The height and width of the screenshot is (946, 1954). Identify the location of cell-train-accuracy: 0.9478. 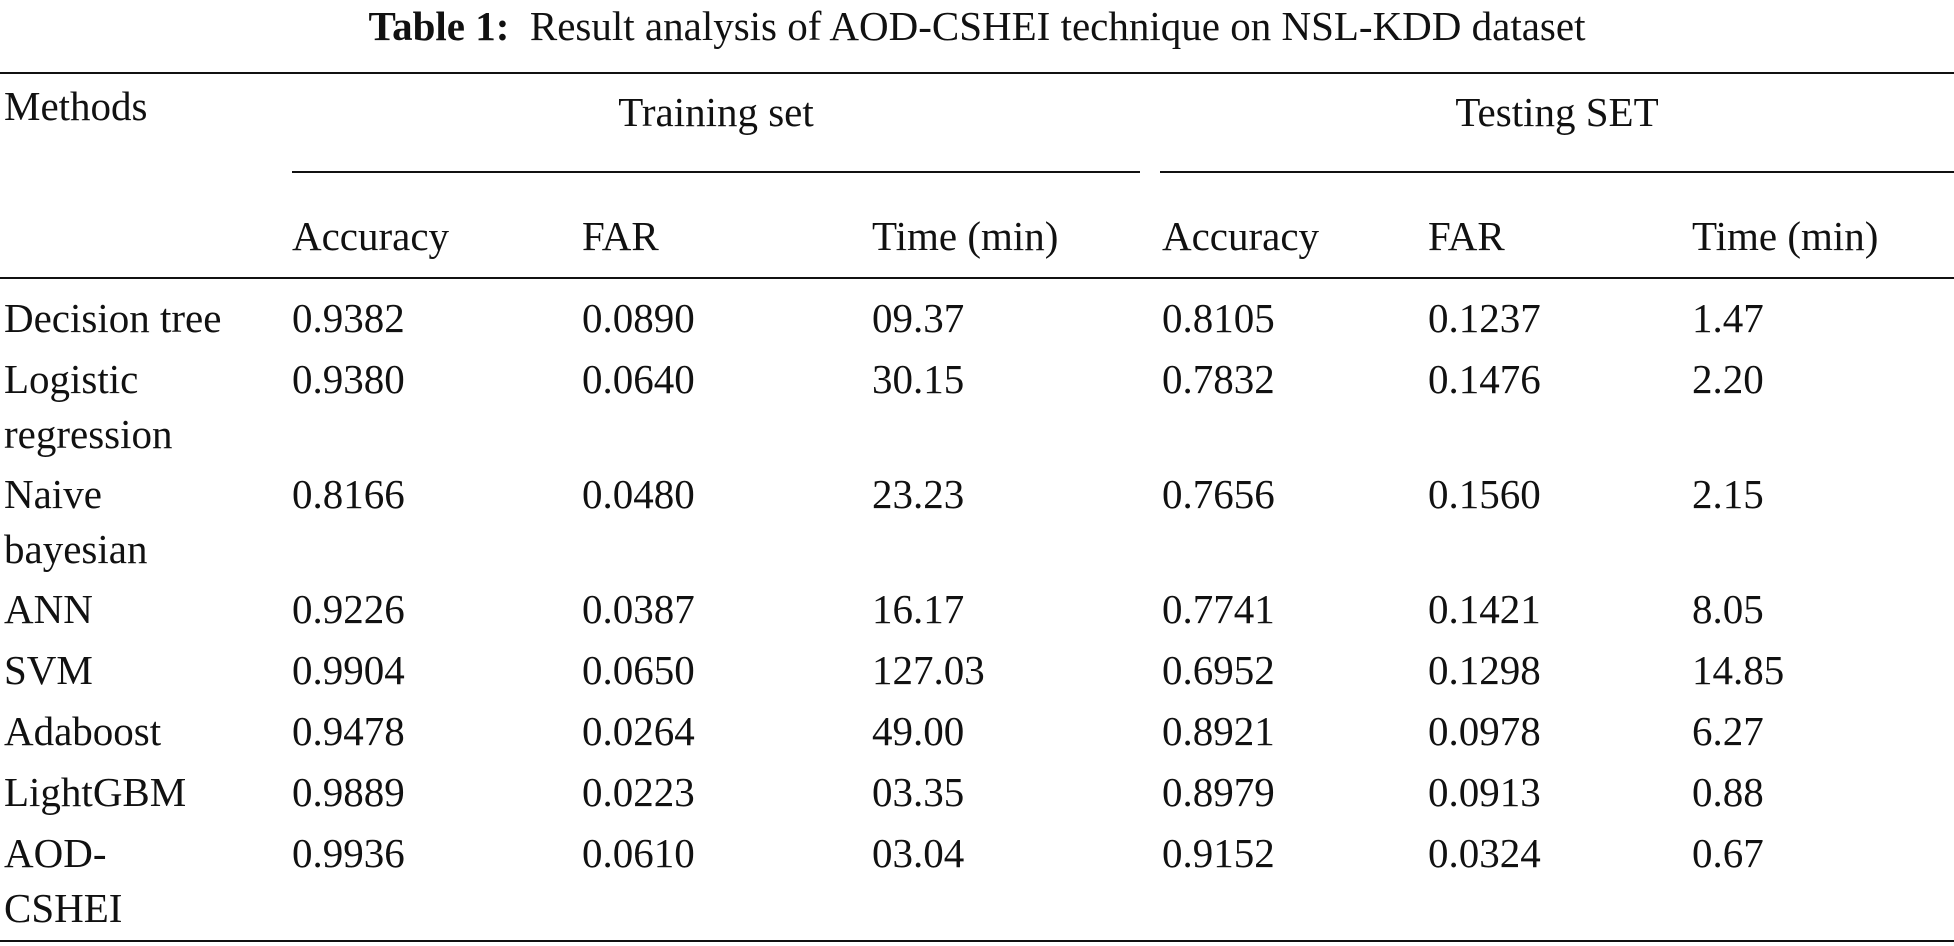
(348, 731).